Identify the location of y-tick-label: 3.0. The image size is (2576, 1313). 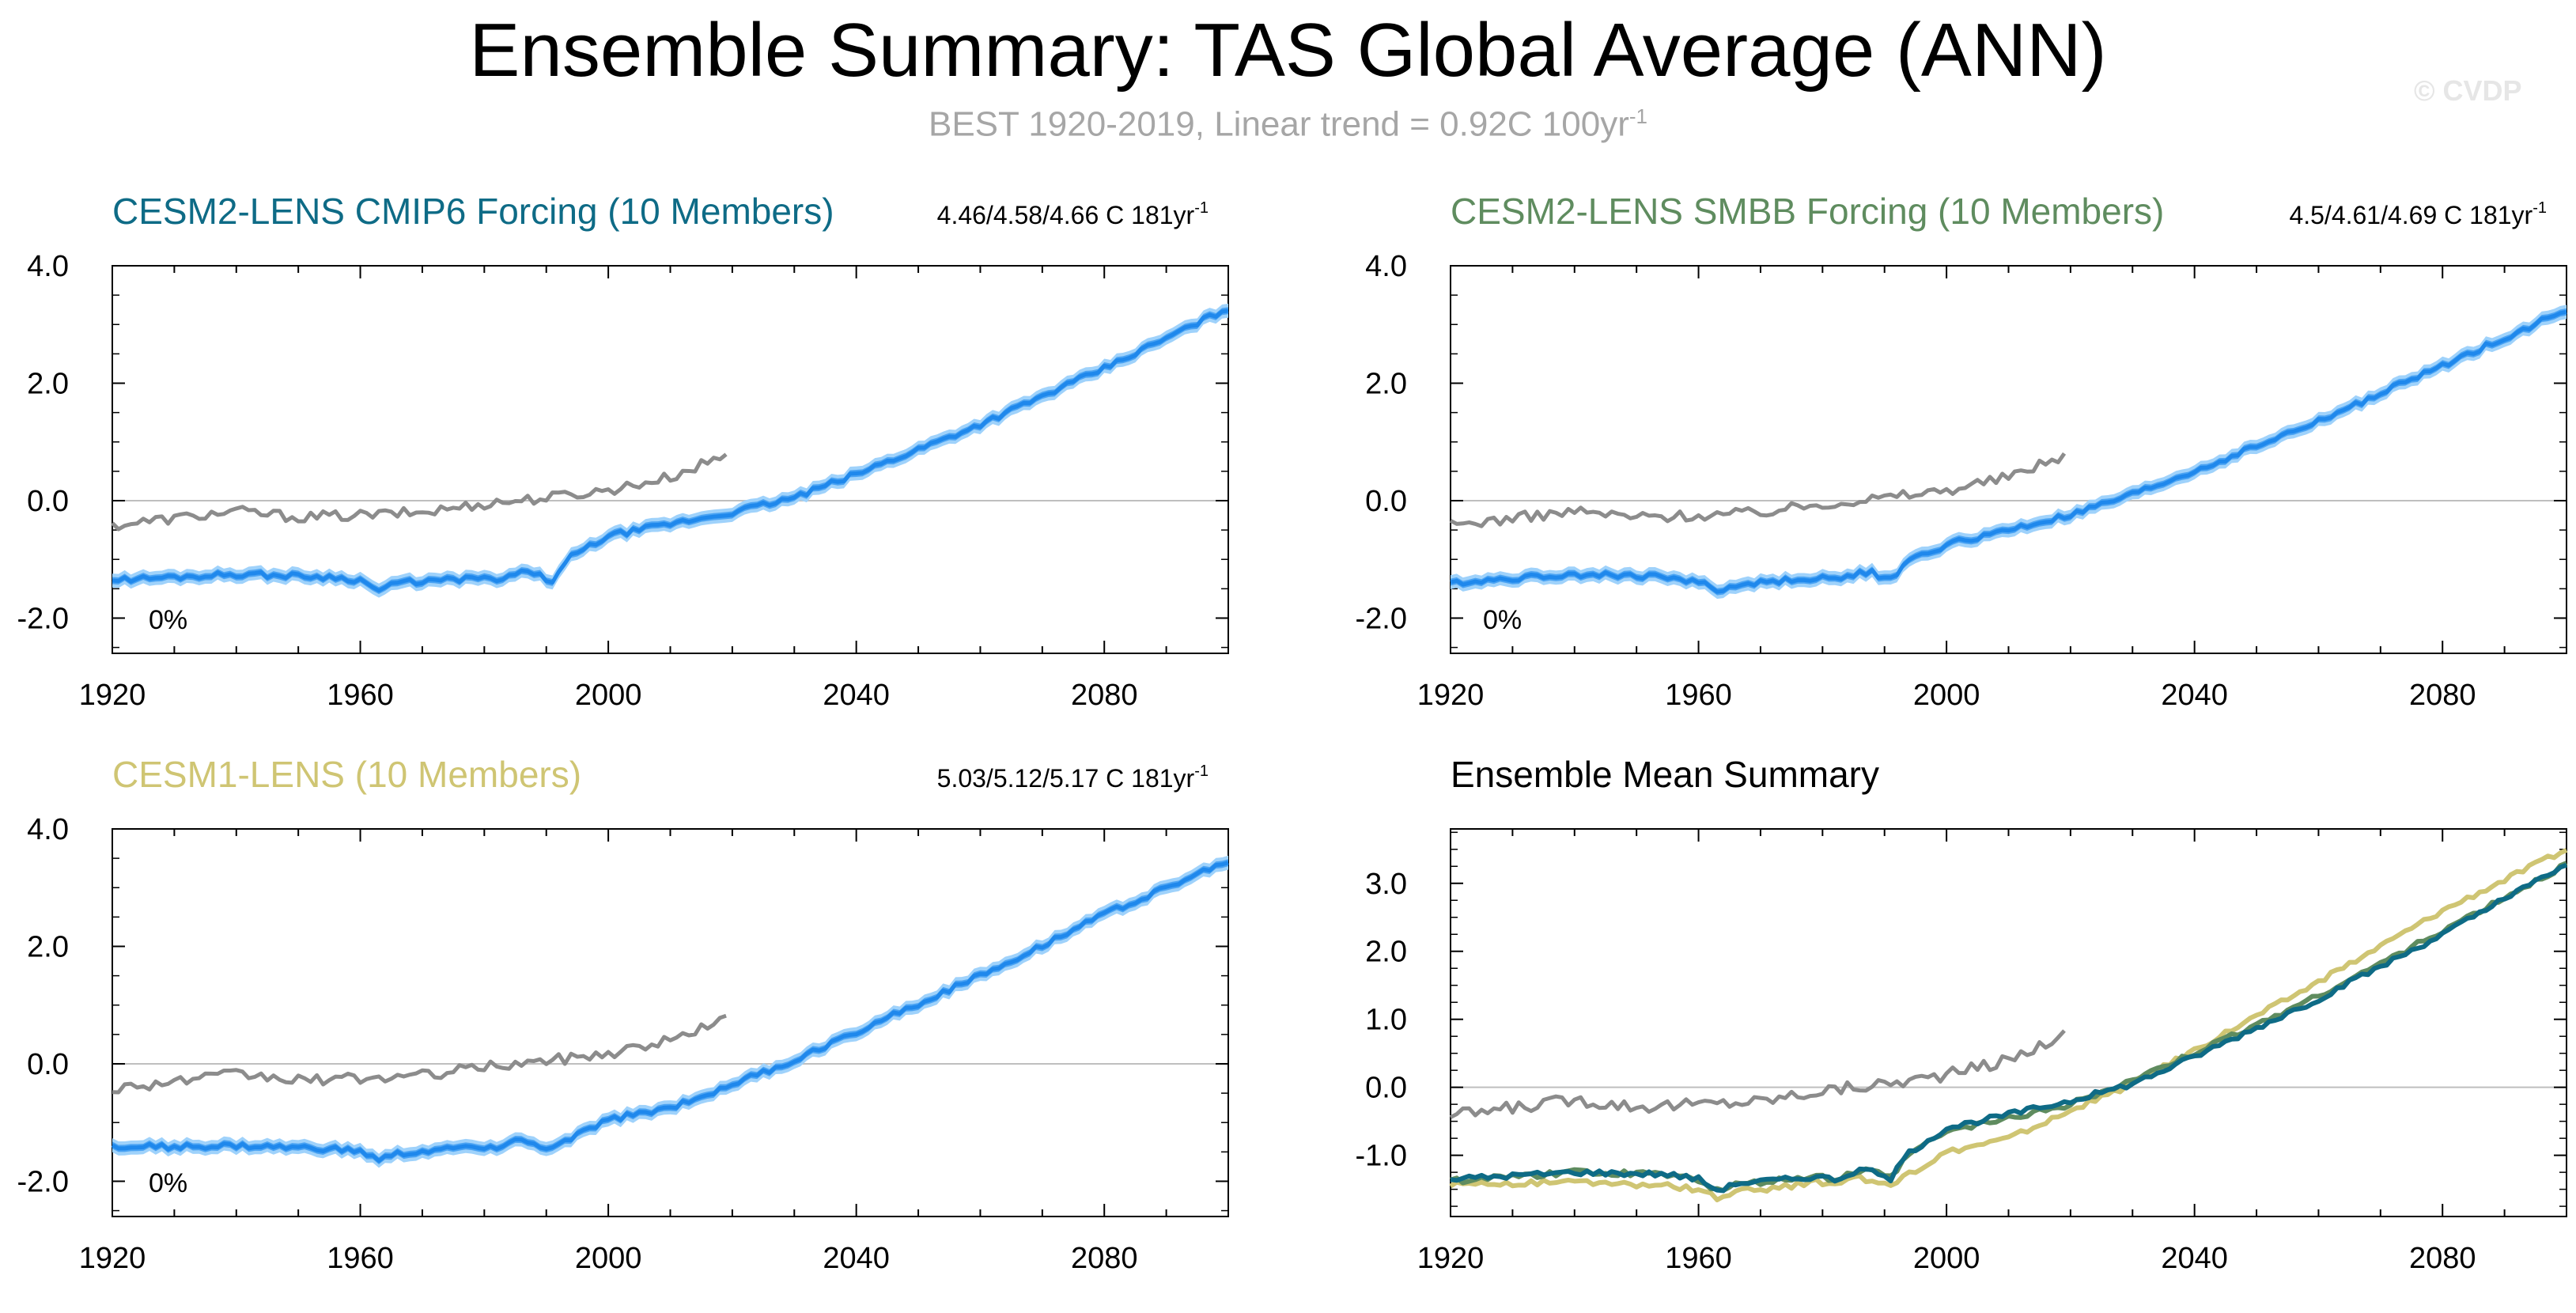
(1386, 884).